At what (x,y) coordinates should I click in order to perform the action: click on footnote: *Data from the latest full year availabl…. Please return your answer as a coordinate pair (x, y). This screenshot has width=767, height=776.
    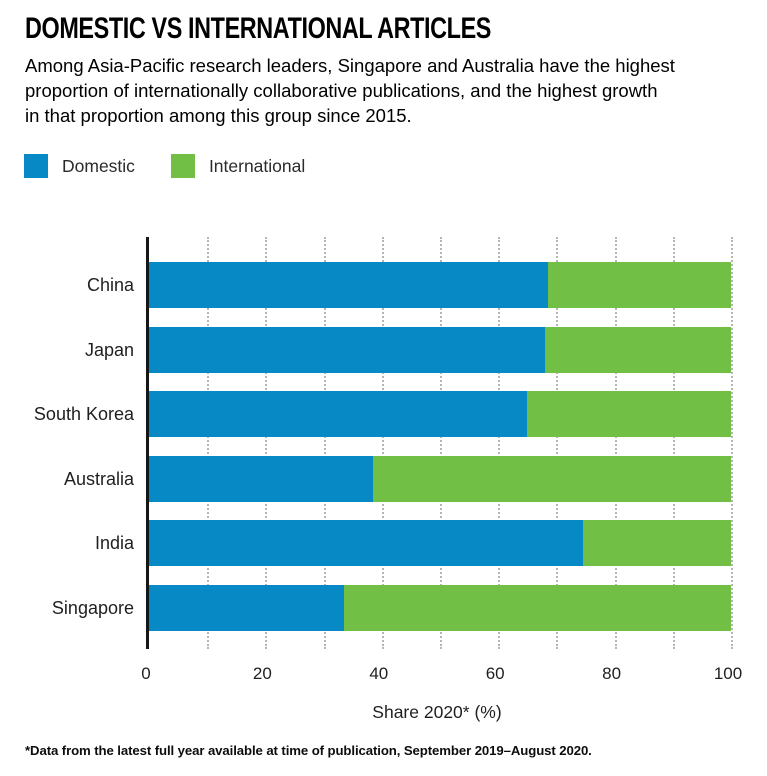
    Looking at the image, I should click on (308, 750).